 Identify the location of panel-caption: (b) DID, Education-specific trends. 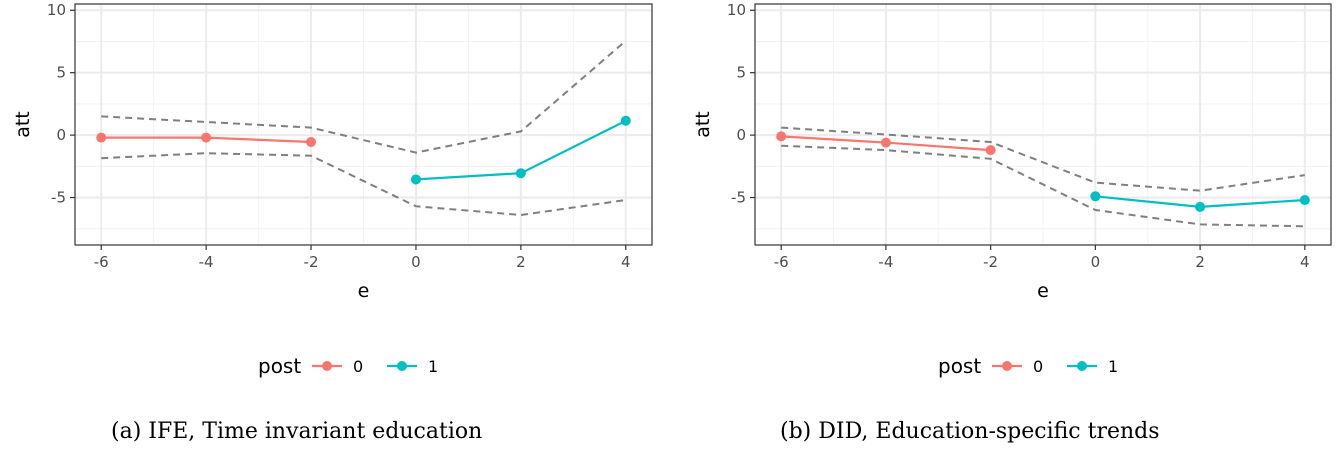
(970, 431).